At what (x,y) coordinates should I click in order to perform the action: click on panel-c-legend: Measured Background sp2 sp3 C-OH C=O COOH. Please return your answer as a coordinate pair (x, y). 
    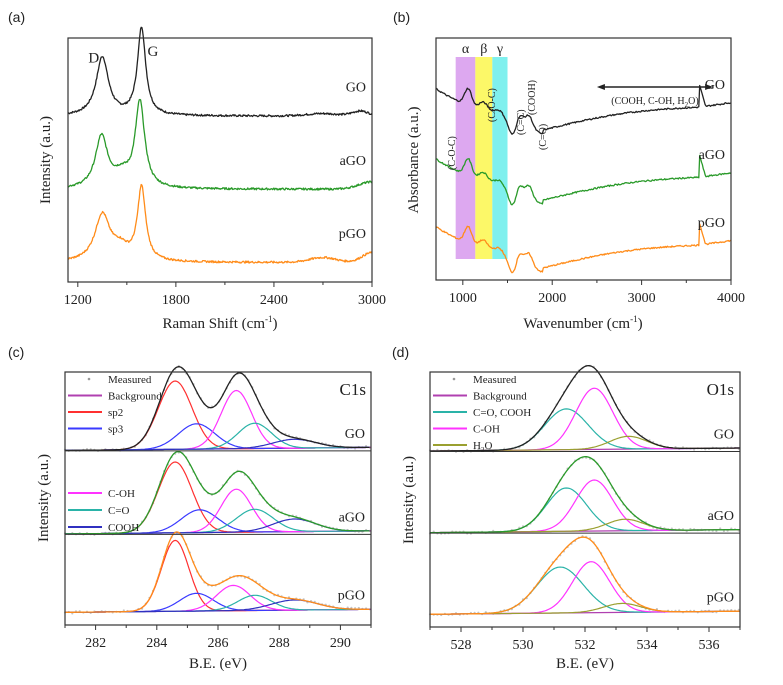
    Looking at the image, I should click on (115, 454).